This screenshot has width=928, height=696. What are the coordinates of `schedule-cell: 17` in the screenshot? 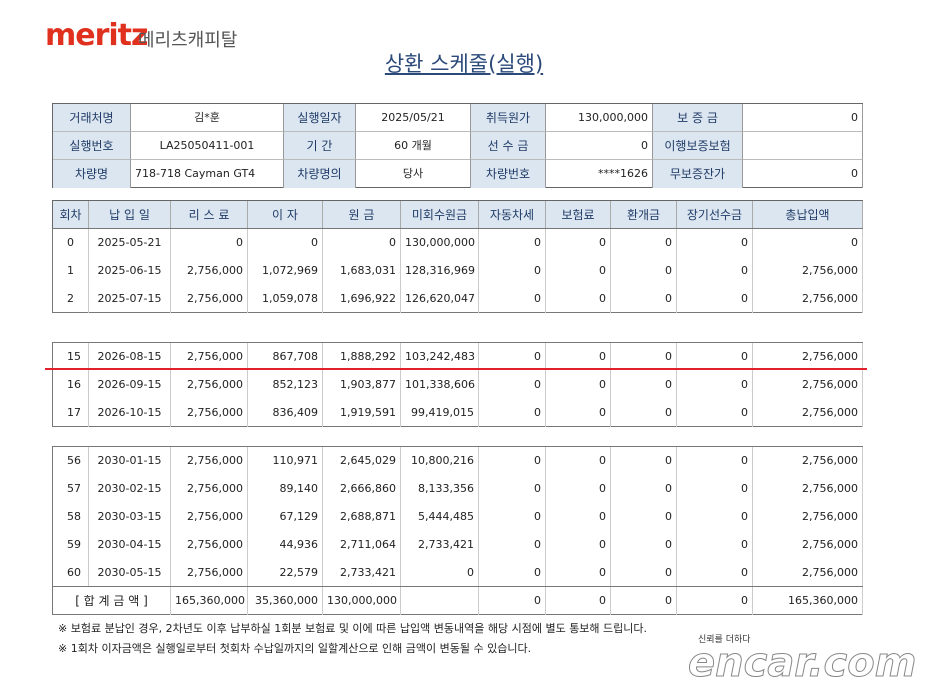 It's located at (71, 413).